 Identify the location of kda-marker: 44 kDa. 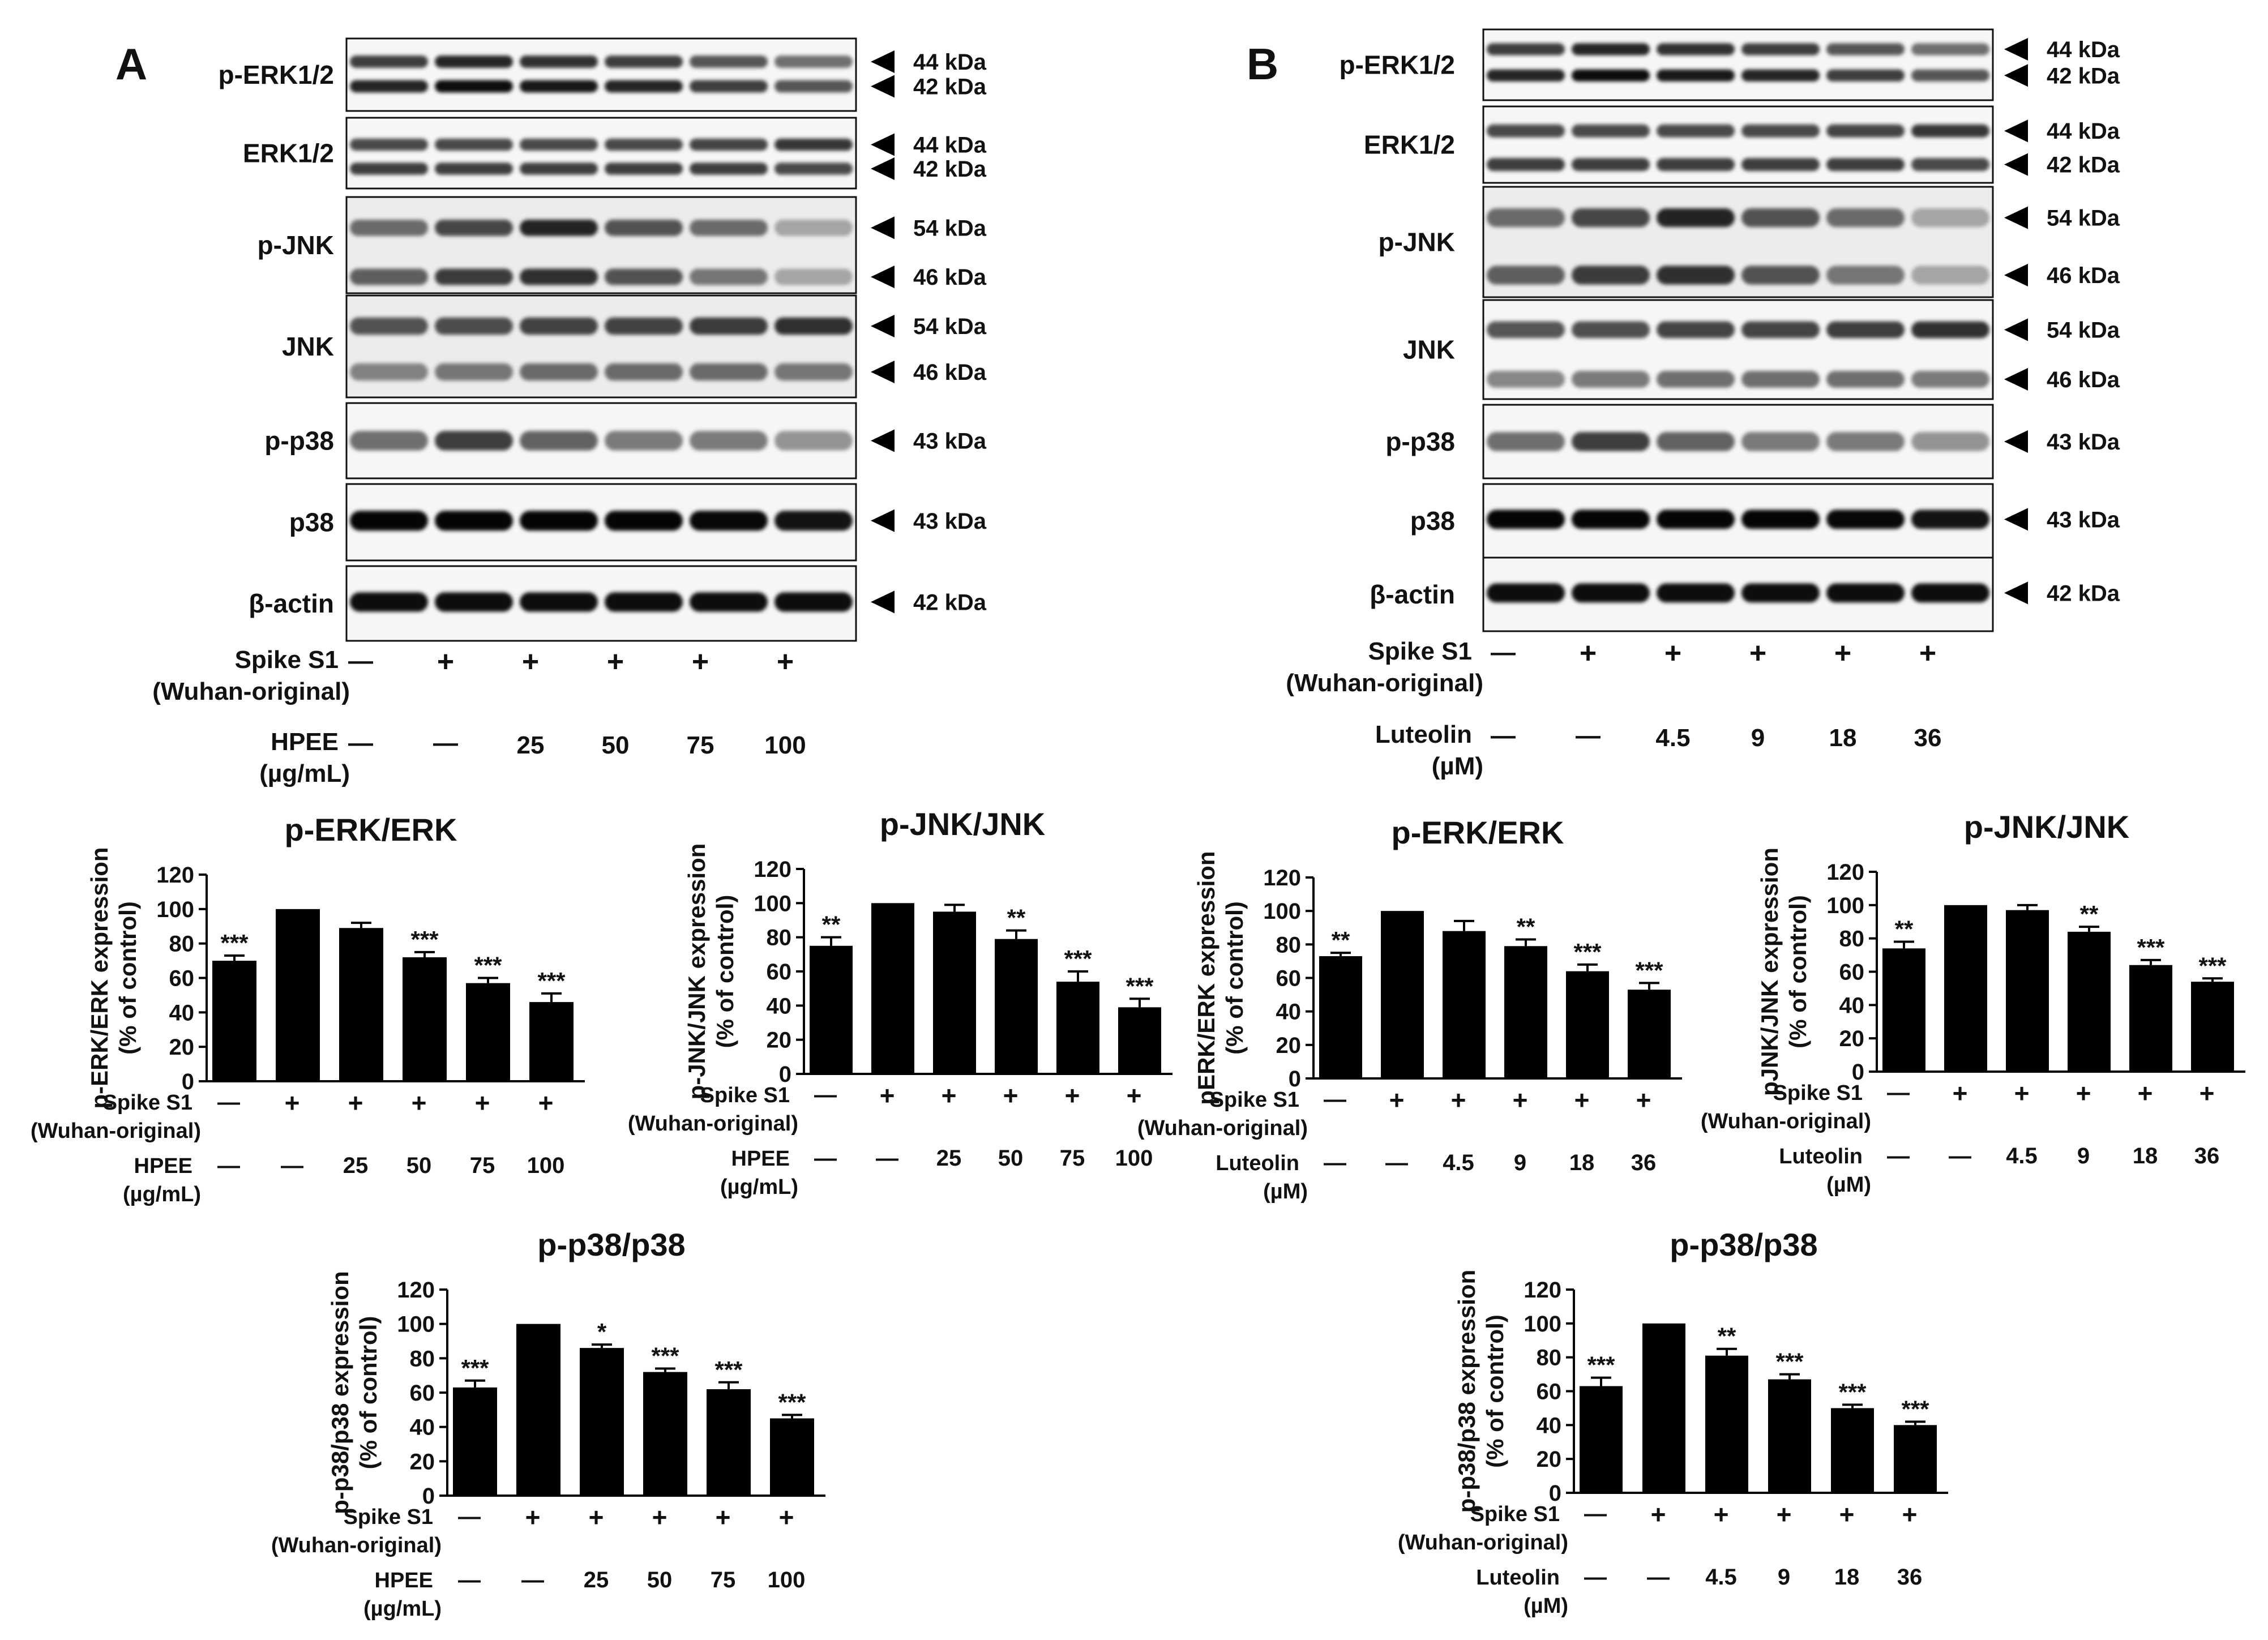
(950, 62).